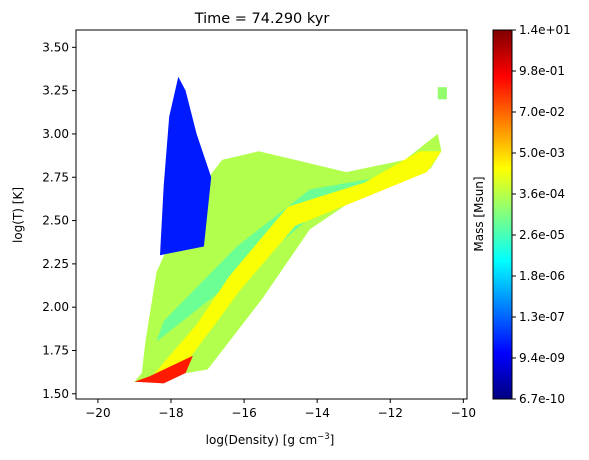  What do you see at coordinates (542, 317) in the screenshot?
I see `colorbar-tick-label: 1.3e-07` at bounding box center [542, 317].